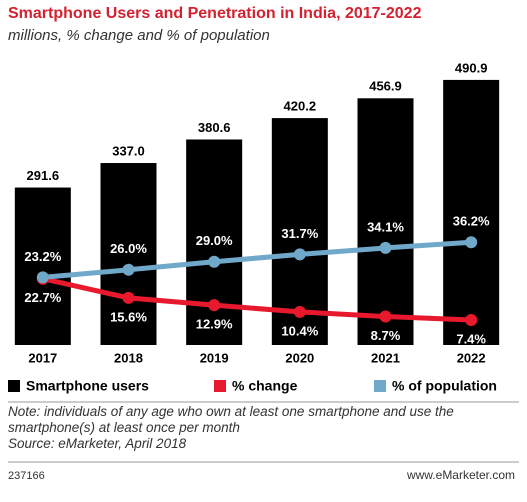  I want to click on website: www.eMarketer.com, so click(460, 475).